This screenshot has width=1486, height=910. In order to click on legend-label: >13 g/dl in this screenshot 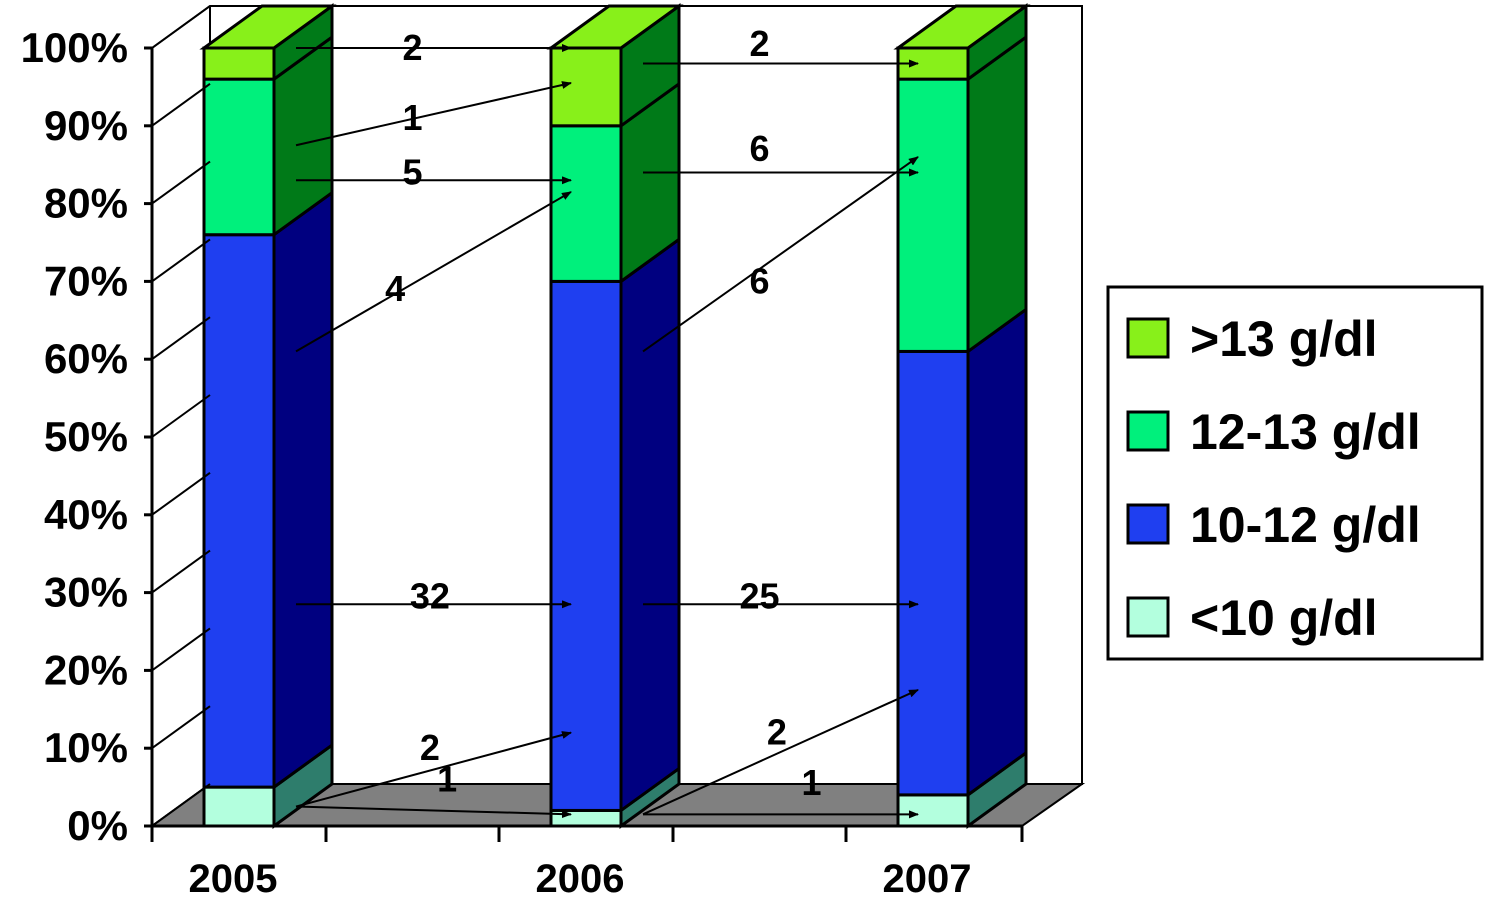, I will do `click(1284, 339)`.